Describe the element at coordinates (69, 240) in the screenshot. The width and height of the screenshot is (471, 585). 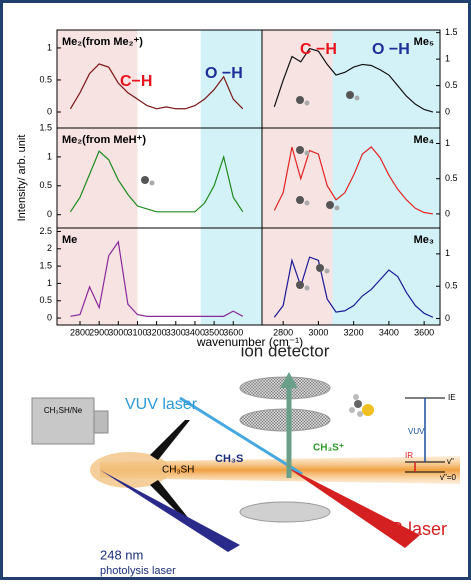
I see `panel-label: Me` at that location.